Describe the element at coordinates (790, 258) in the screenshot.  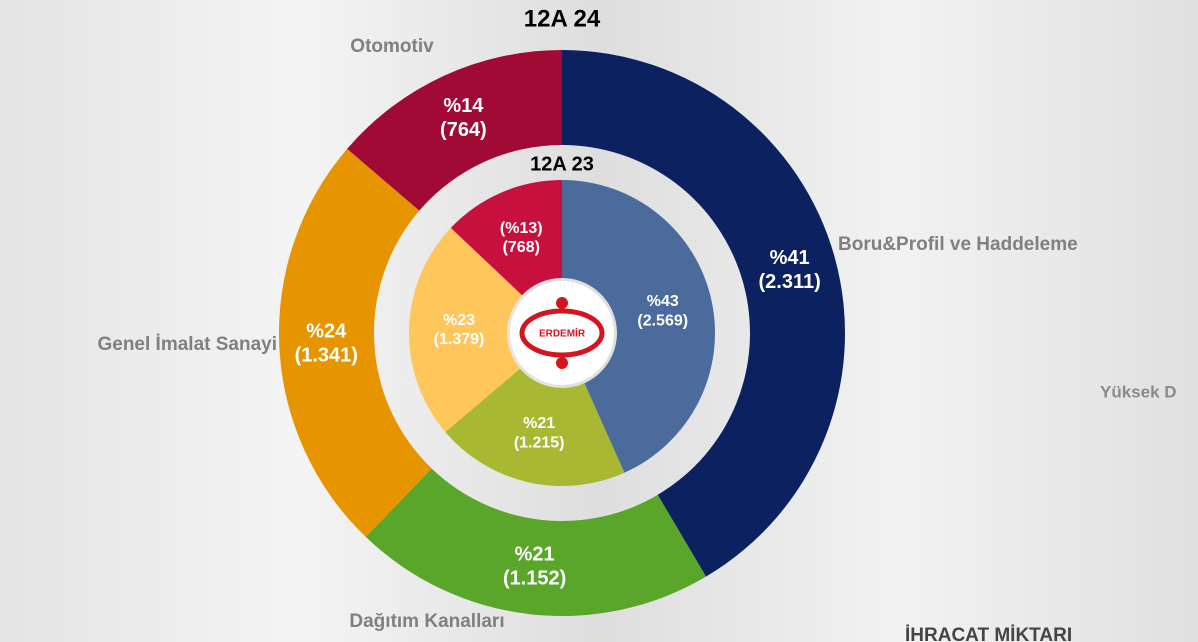
I see `percent-label: %41` at that location.